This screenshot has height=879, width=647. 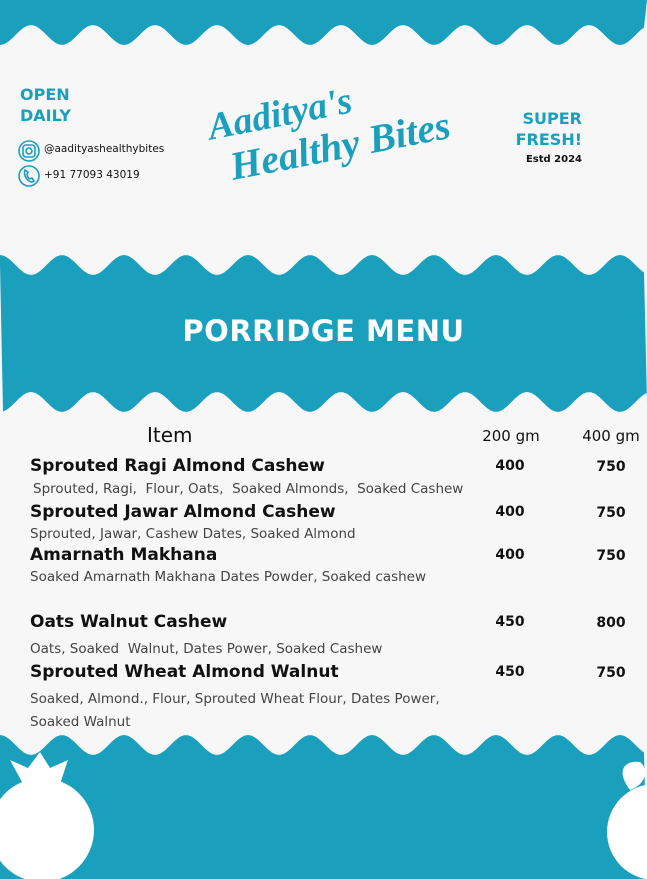 What do you see at coordinates (183, 512) in the screenshot?
I see `item-name: Sprouted Jawar Almond Cashew` at bounding box center [183, 512].